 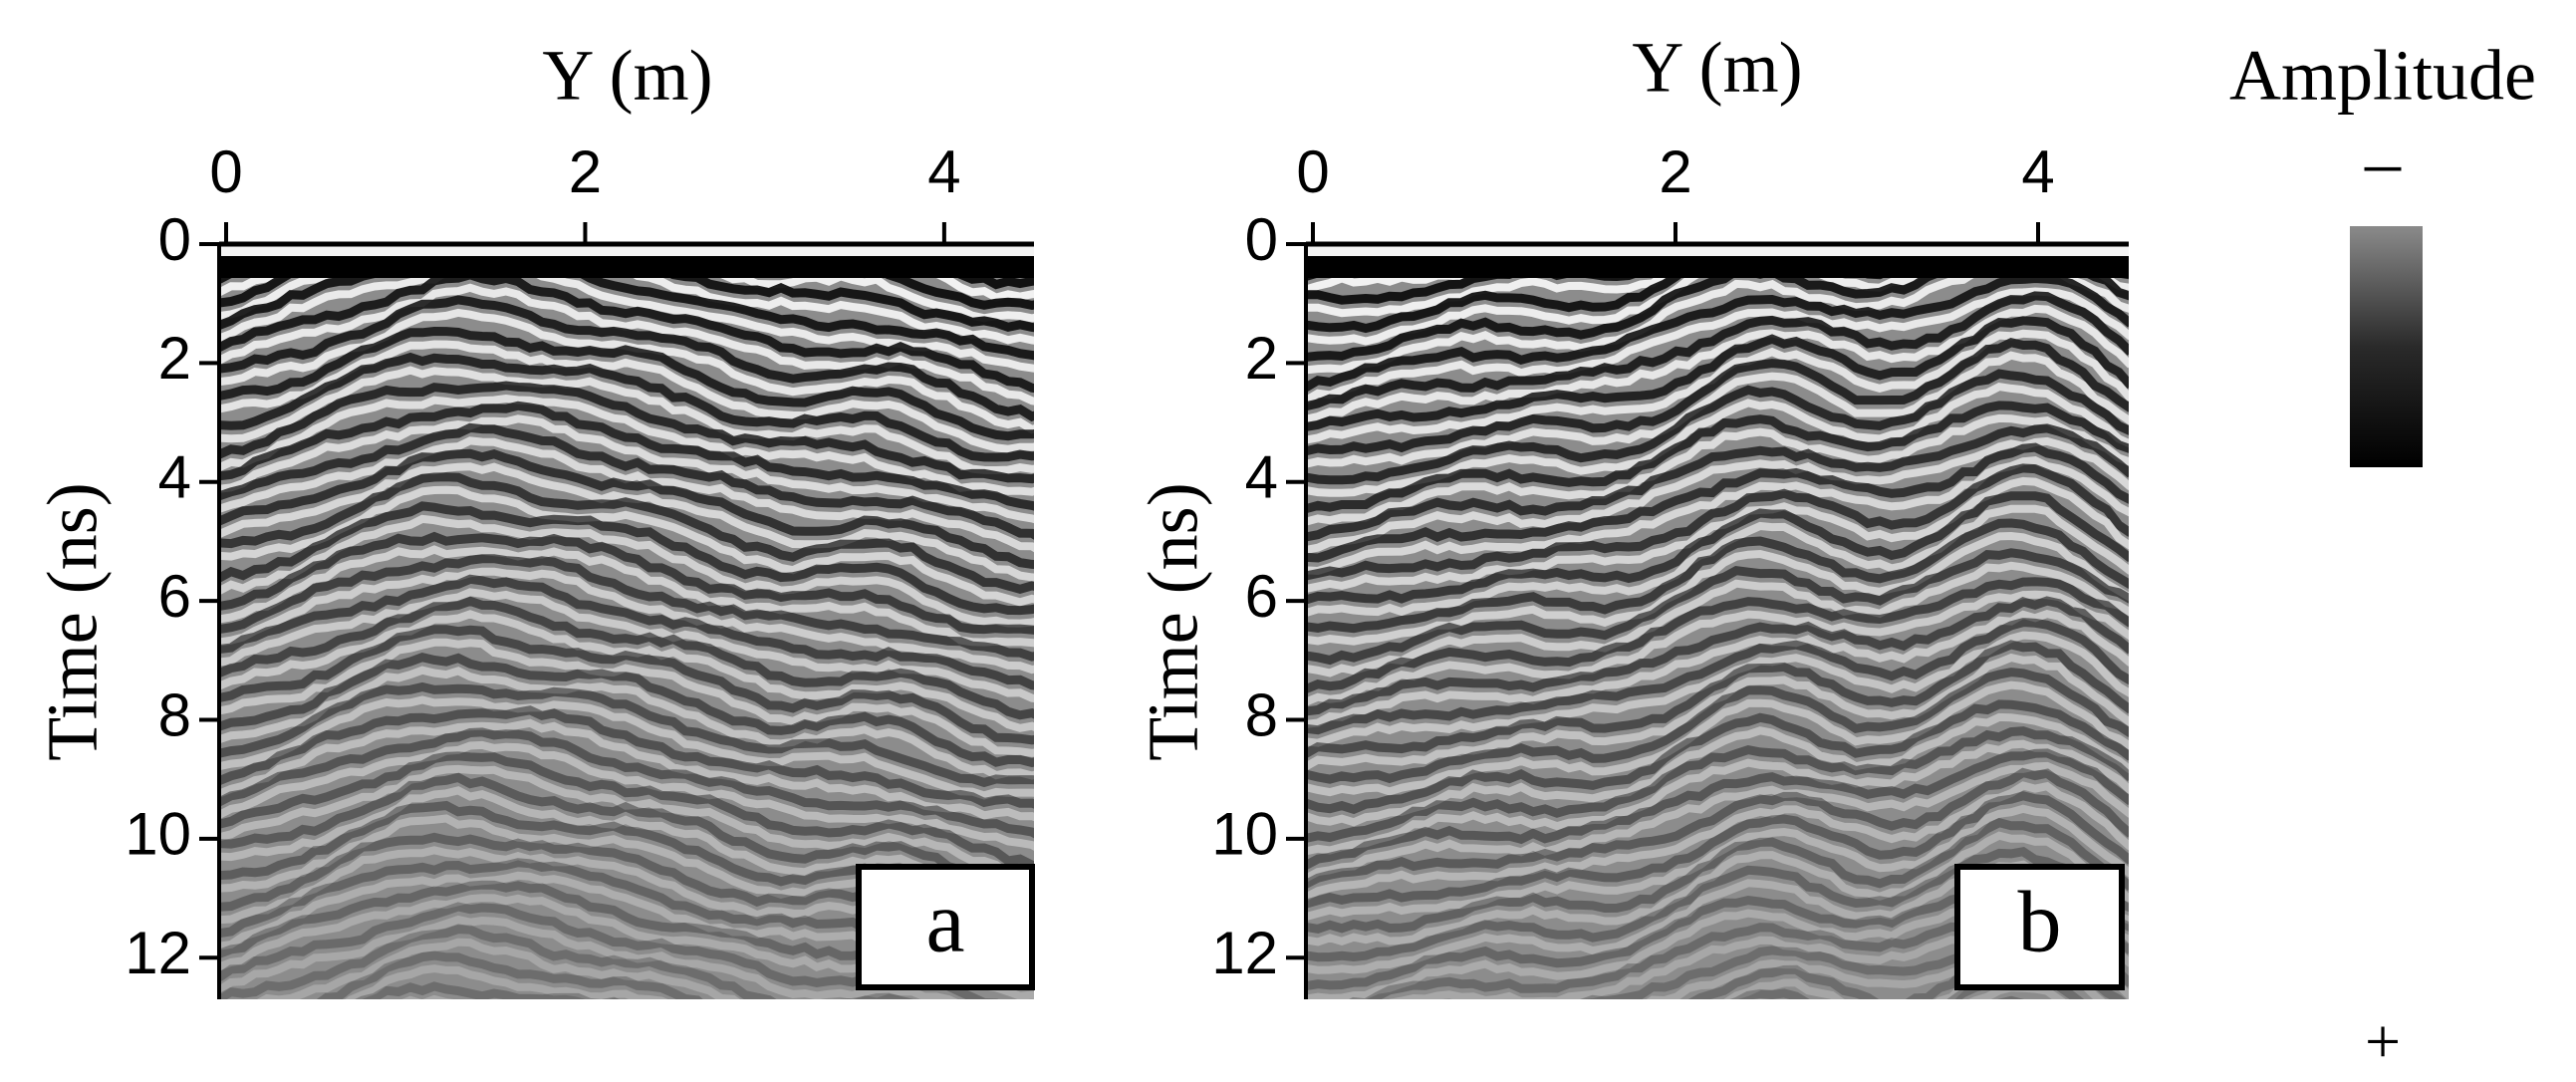 What do you see at coordinates (174, 239) in the screenshot?
I see `y-tick-label: 0` at bounding box center [174, 239].